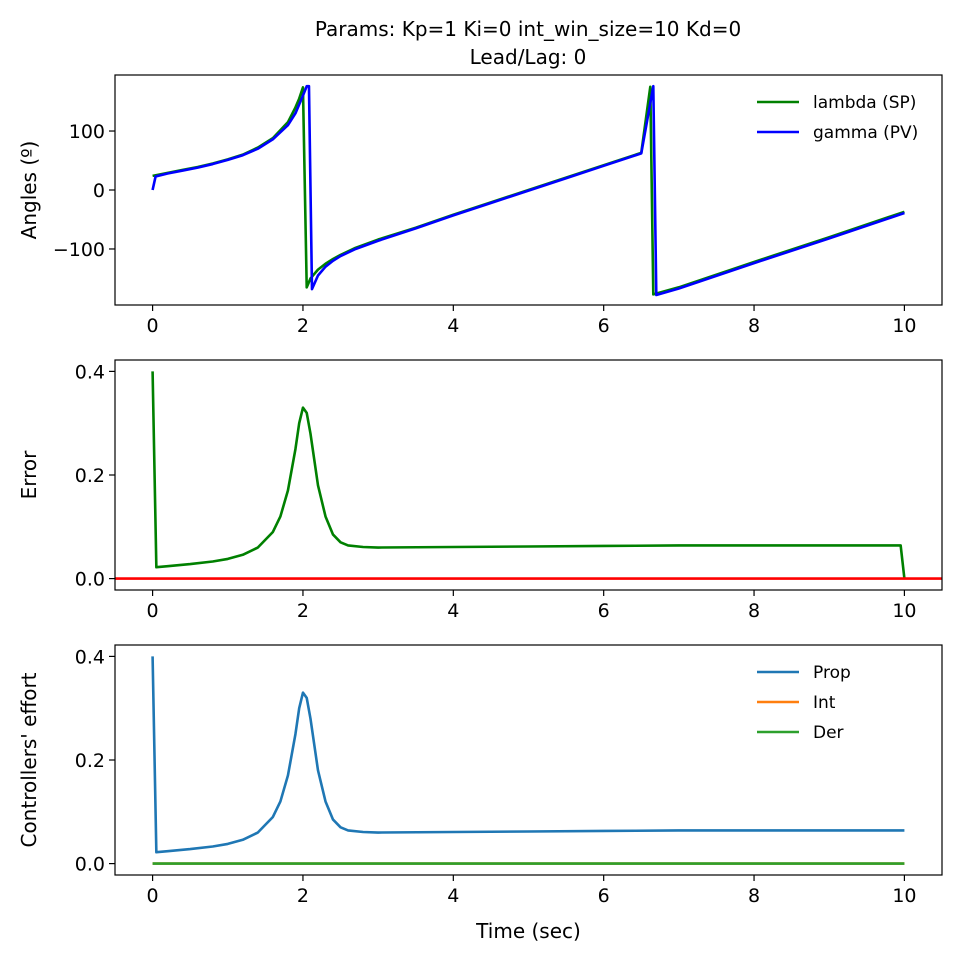 Image resolution: width=960 pixels, height=960 pixels. What do you see at coordinates (604, 611) in the screenshot?
I see `error-x-tick-label: 6` at bounding box center [604, 611].